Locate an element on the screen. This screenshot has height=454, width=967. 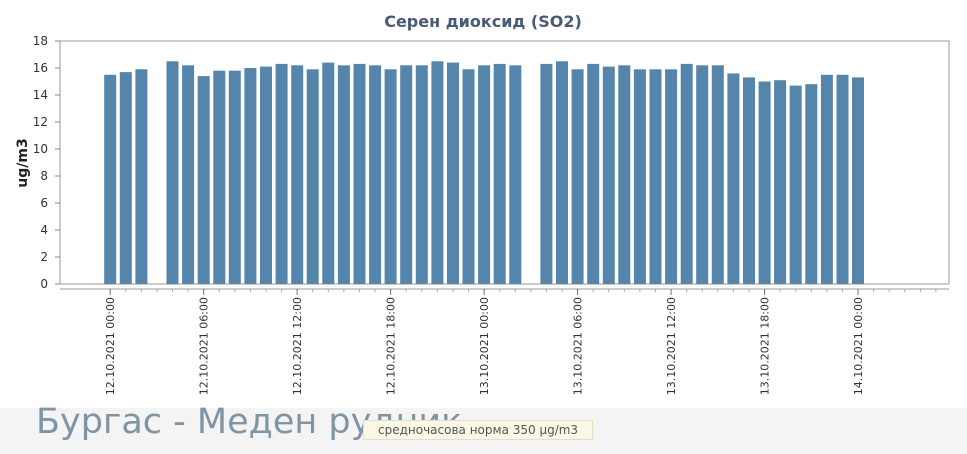
norm-badge: средночасова норма 350 µg/m3 is located at coordinates (478, 430).